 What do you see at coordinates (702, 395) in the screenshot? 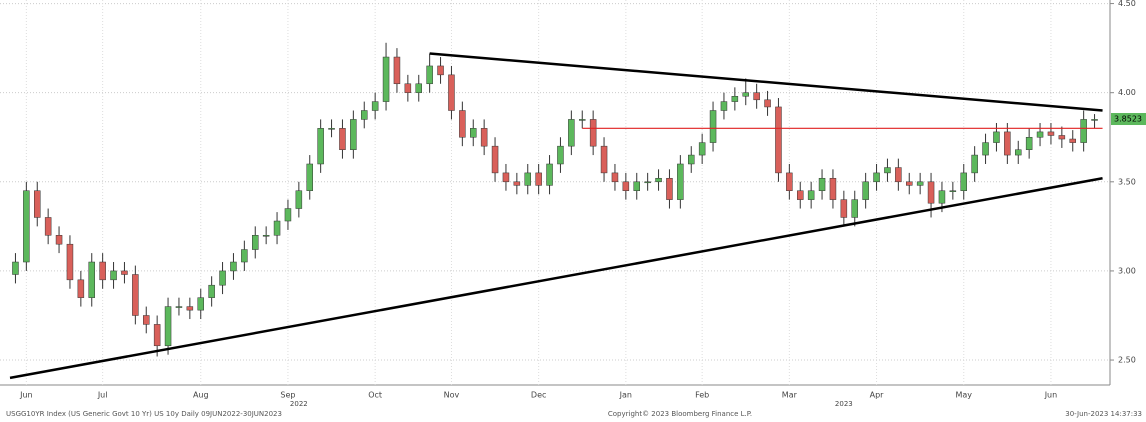
I see `x-tick-label: Feb` at bounding box center [702, 395].